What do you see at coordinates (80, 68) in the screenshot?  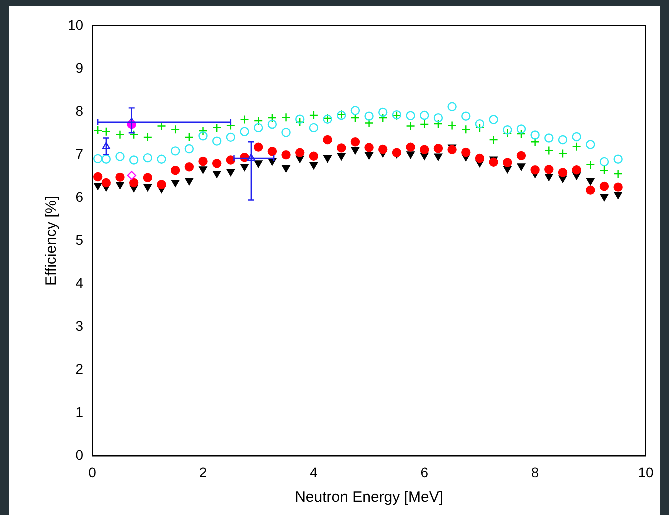 I see `y-tick-label: 9` at bounding box center [80, 68].